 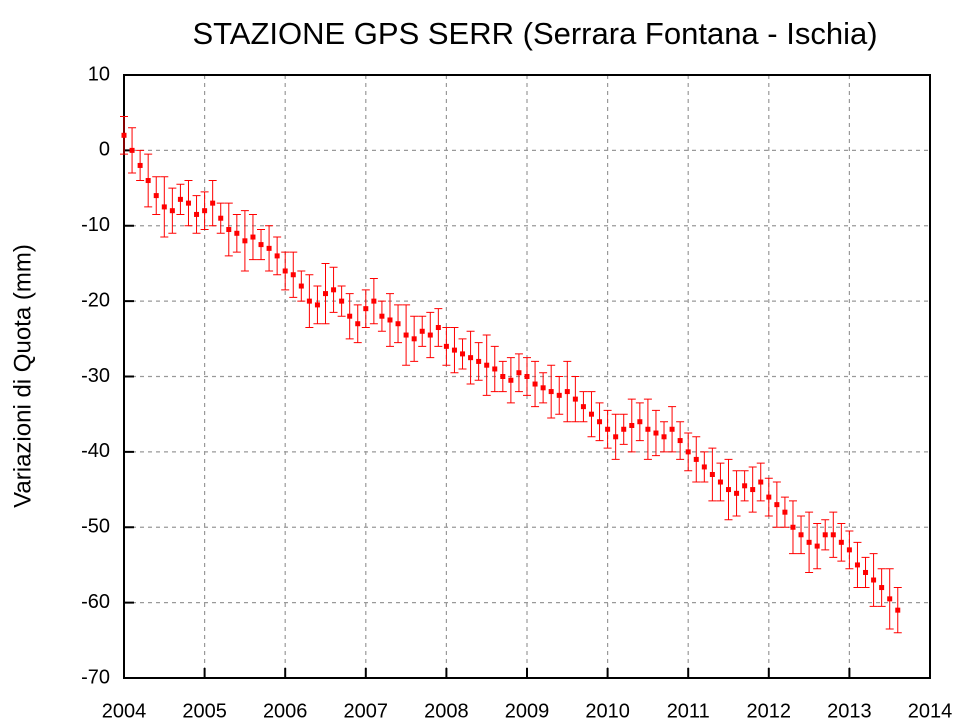 What do you see at coordinates (446, 711) in the screenshot?
I see `x-tick-label: 2008` at bounding box center [446, 711].